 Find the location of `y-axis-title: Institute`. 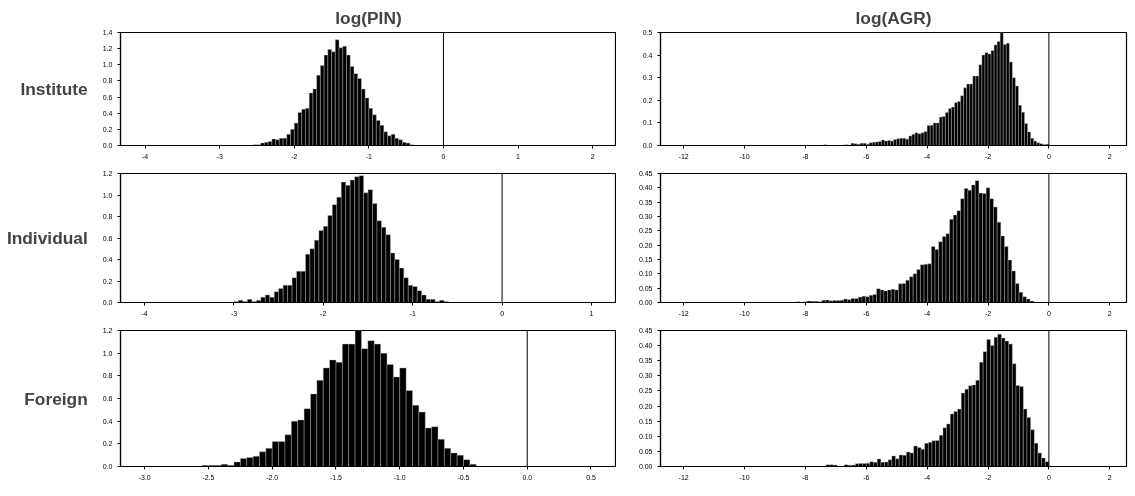

y-axis-title: Institute is located at coordinates (54, 89).